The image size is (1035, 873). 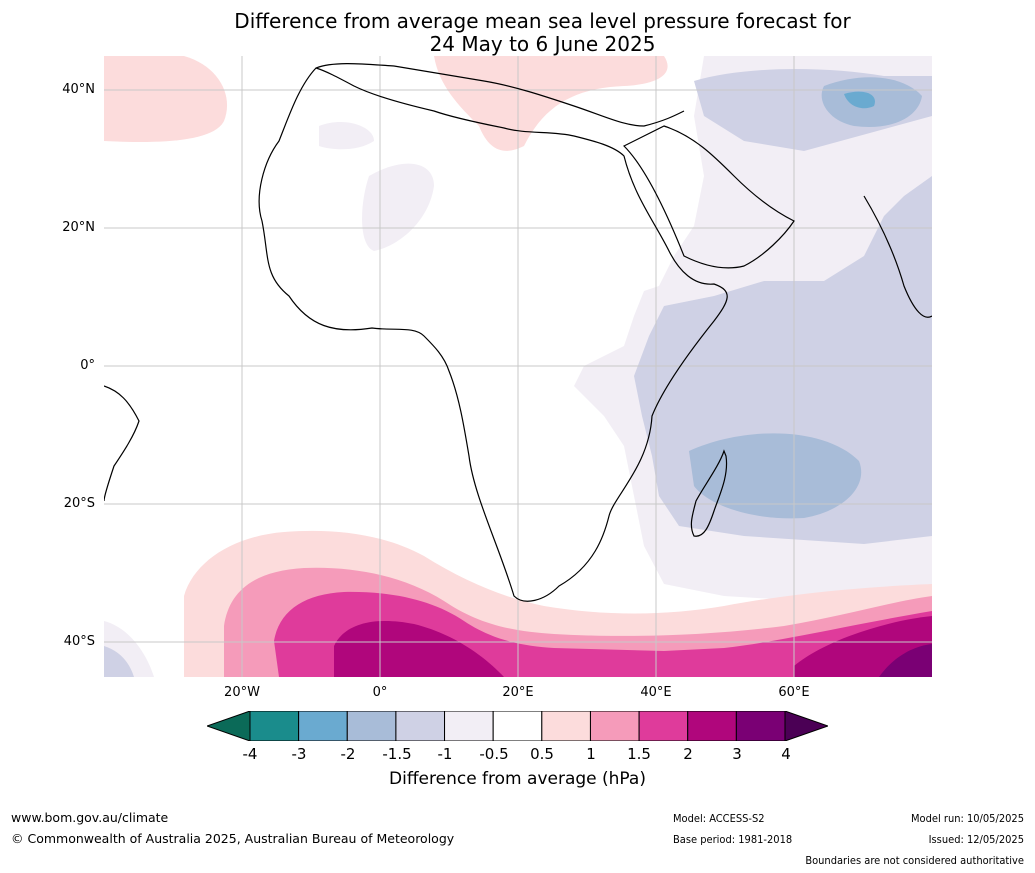 What do you see at coordinates (859, 100) in the screenshot?
I see `anomaly-region-minus2-iran` at bounding box center [859, 100].